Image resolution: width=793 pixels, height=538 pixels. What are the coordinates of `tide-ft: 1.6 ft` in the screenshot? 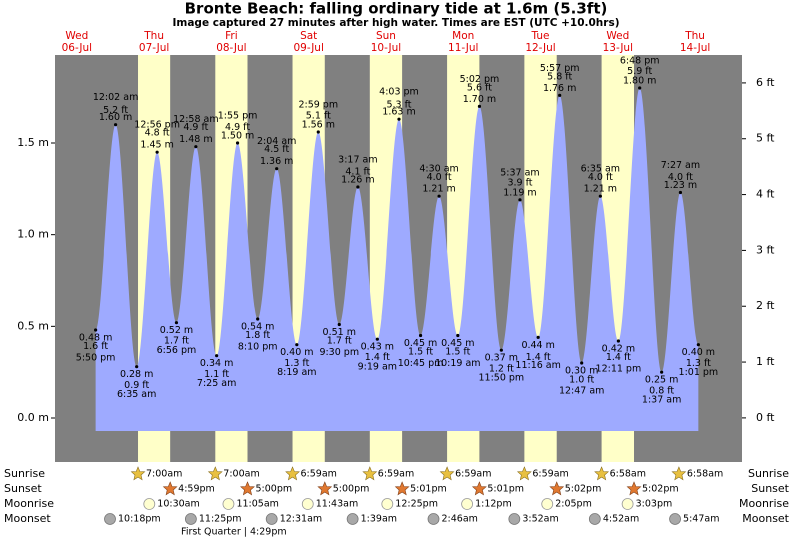 It's located at (95, 346).